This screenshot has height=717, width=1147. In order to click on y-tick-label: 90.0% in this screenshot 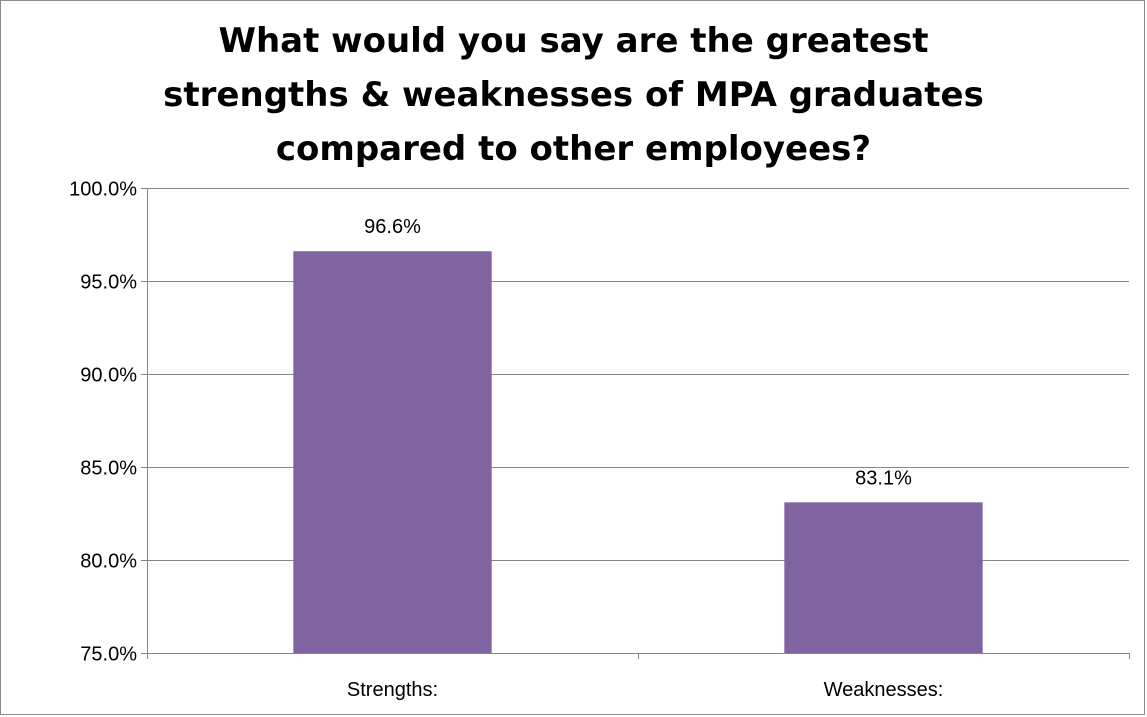, I will do `click(108, 376)`.